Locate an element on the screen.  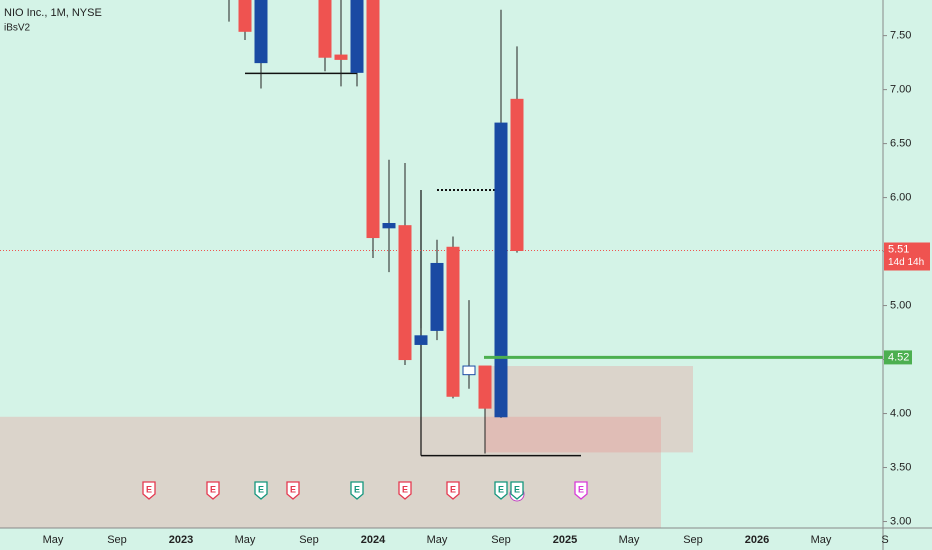
level-label: 4.52 is located at coordinates (898, 357).